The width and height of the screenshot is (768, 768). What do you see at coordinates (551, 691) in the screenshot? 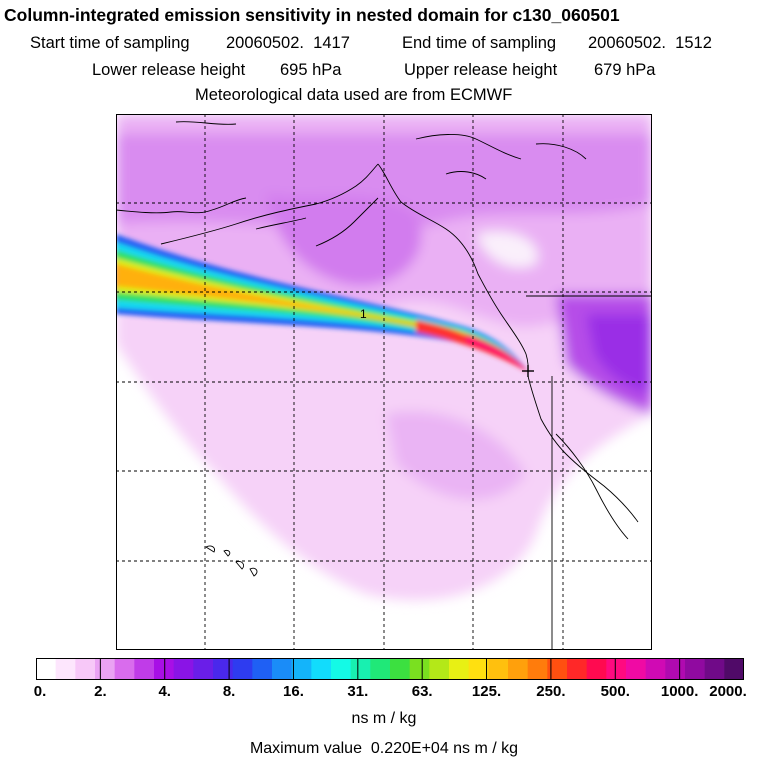
I see `colorbar-tick-label: 250.` at bounding box center [551, 691].